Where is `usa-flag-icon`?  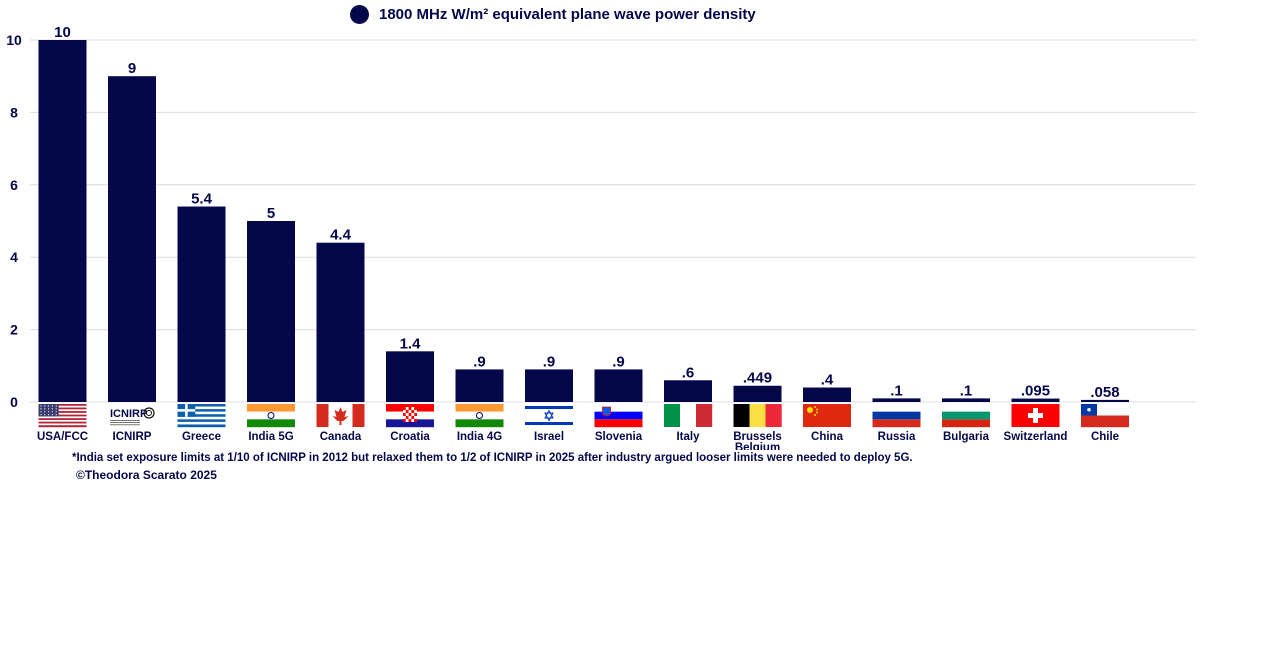 usa-flag-icon is located at coordinates (62, 416).